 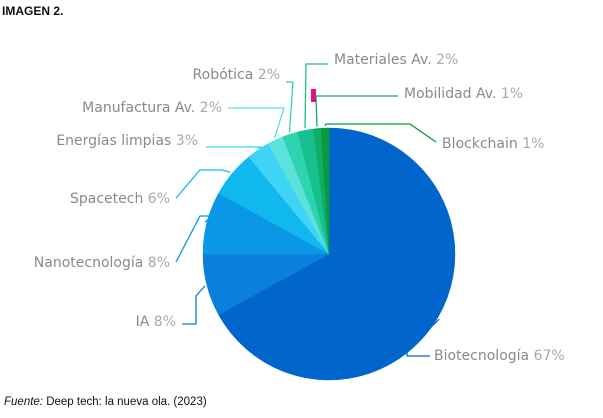 I want to click on figure-title: IMAGEN 2., so click(x=33, y=11).